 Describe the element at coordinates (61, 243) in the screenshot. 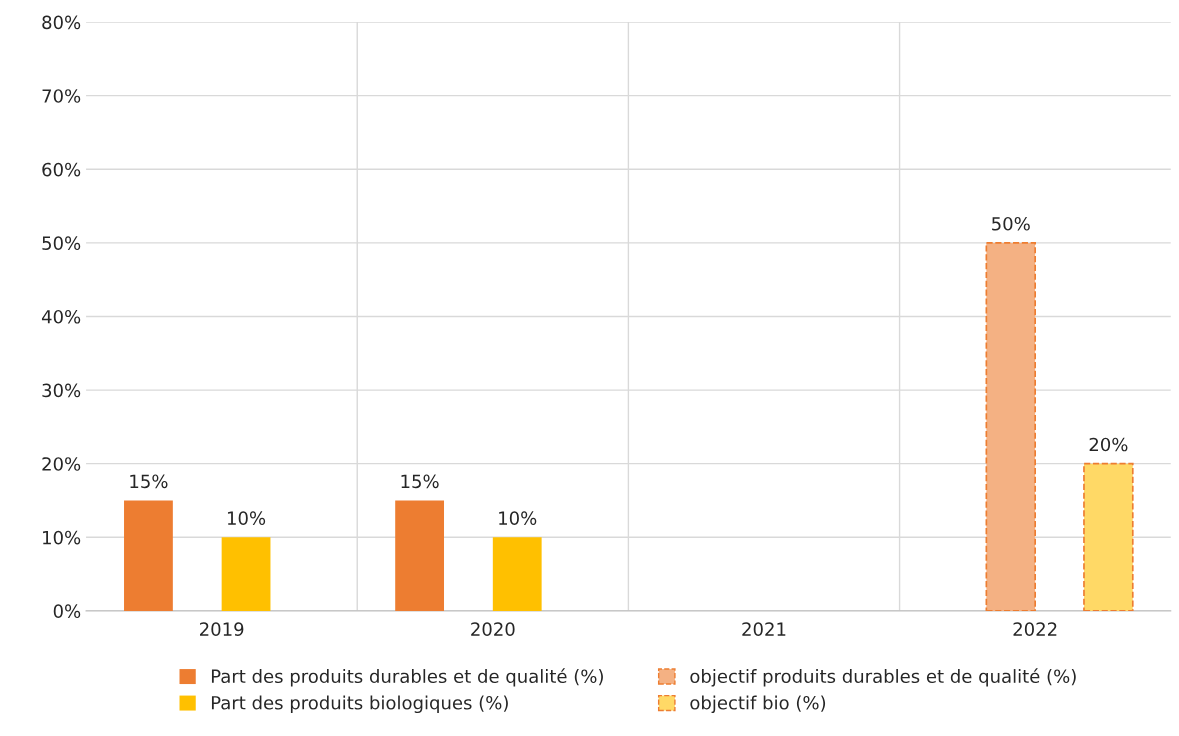

I see `y-tick-label: 50%` at that location.